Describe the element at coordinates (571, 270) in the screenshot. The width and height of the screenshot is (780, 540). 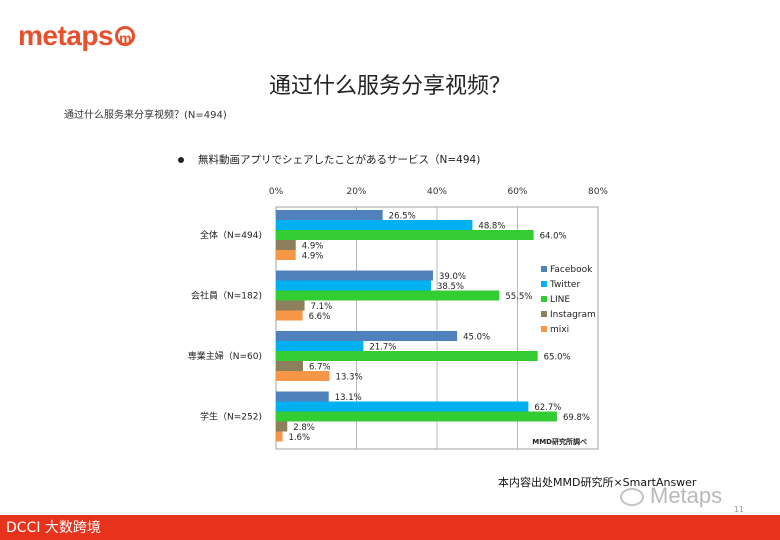
I see `legend-label: Facebook` at that location.